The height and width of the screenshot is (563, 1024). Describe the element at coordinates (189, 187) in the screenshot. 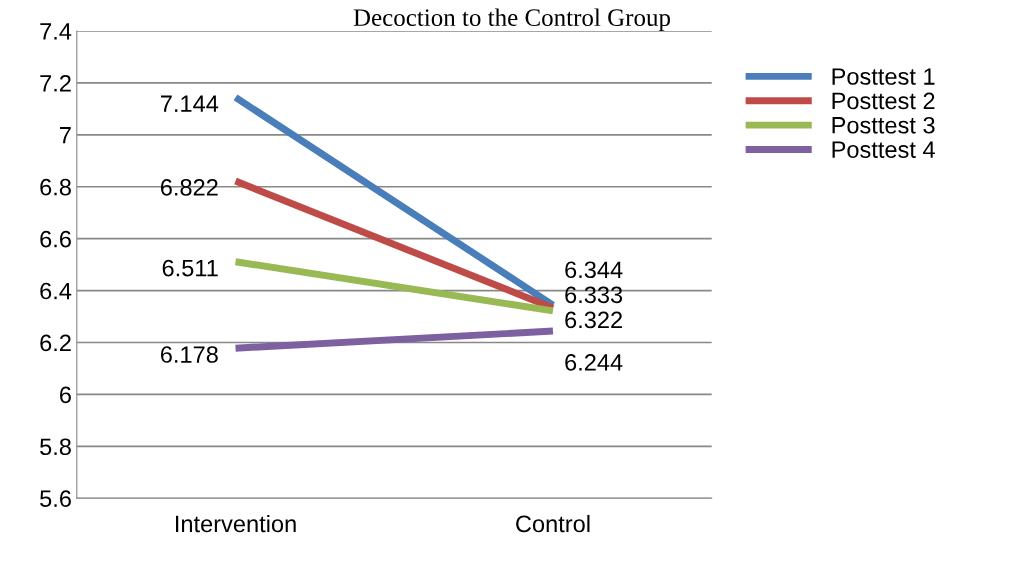

I see `data-label: 6.822` at that location.